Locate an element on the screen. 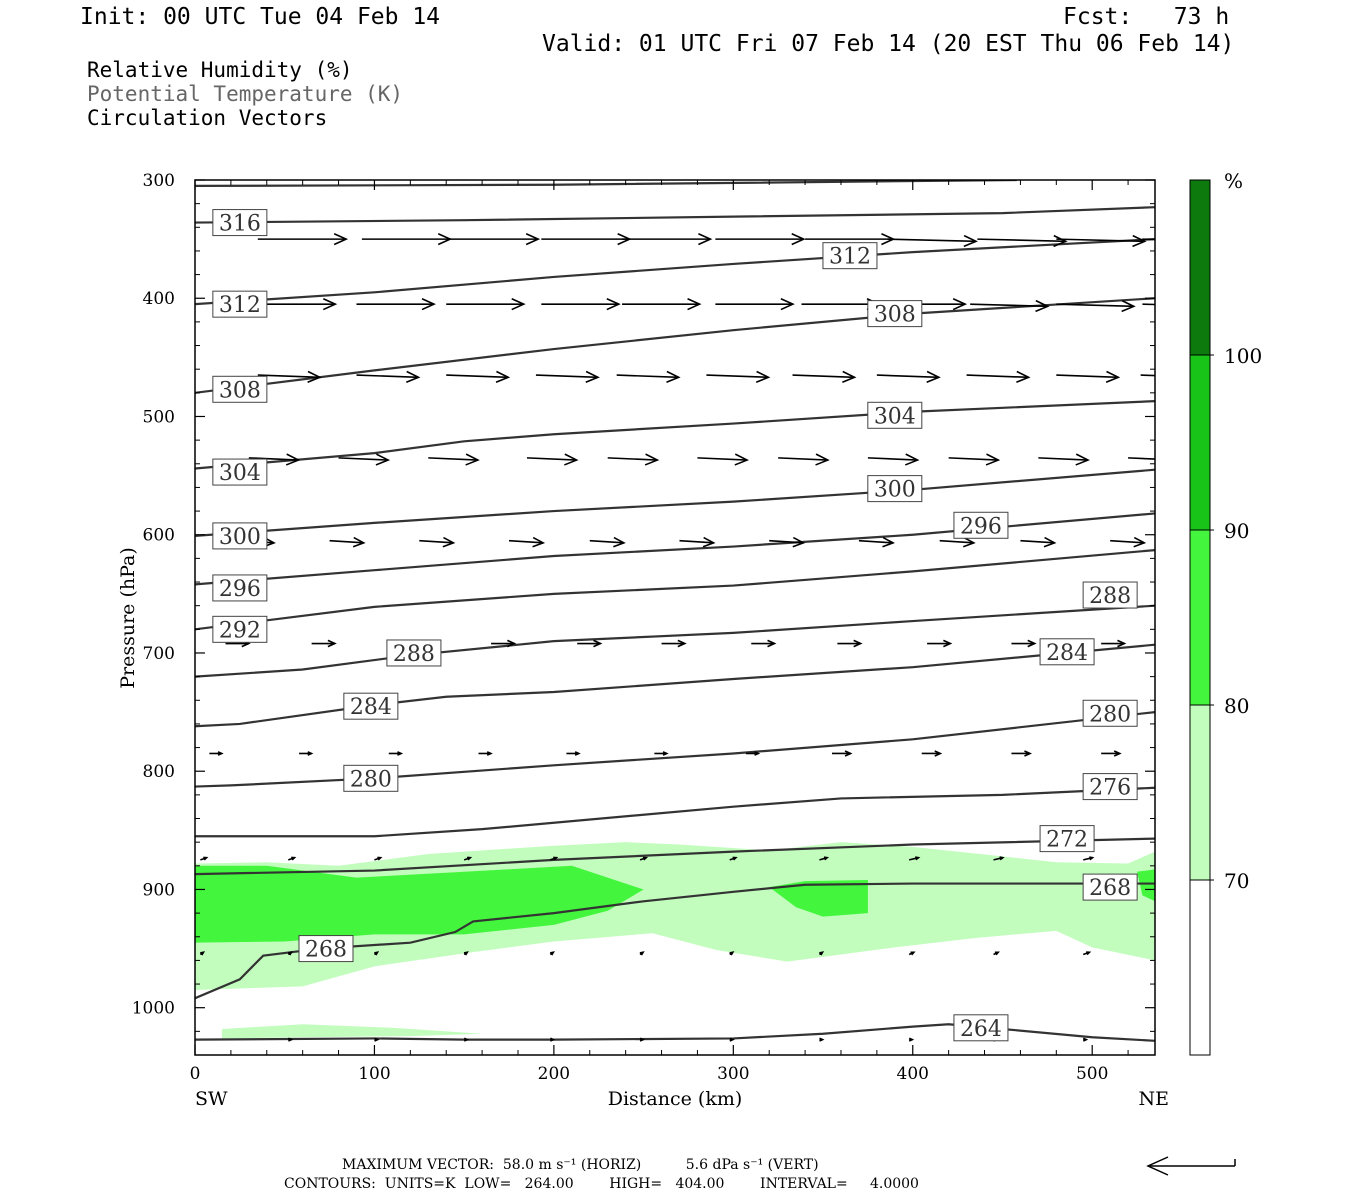  x-tick-label: 200 is located at coordinates (554, 1074).